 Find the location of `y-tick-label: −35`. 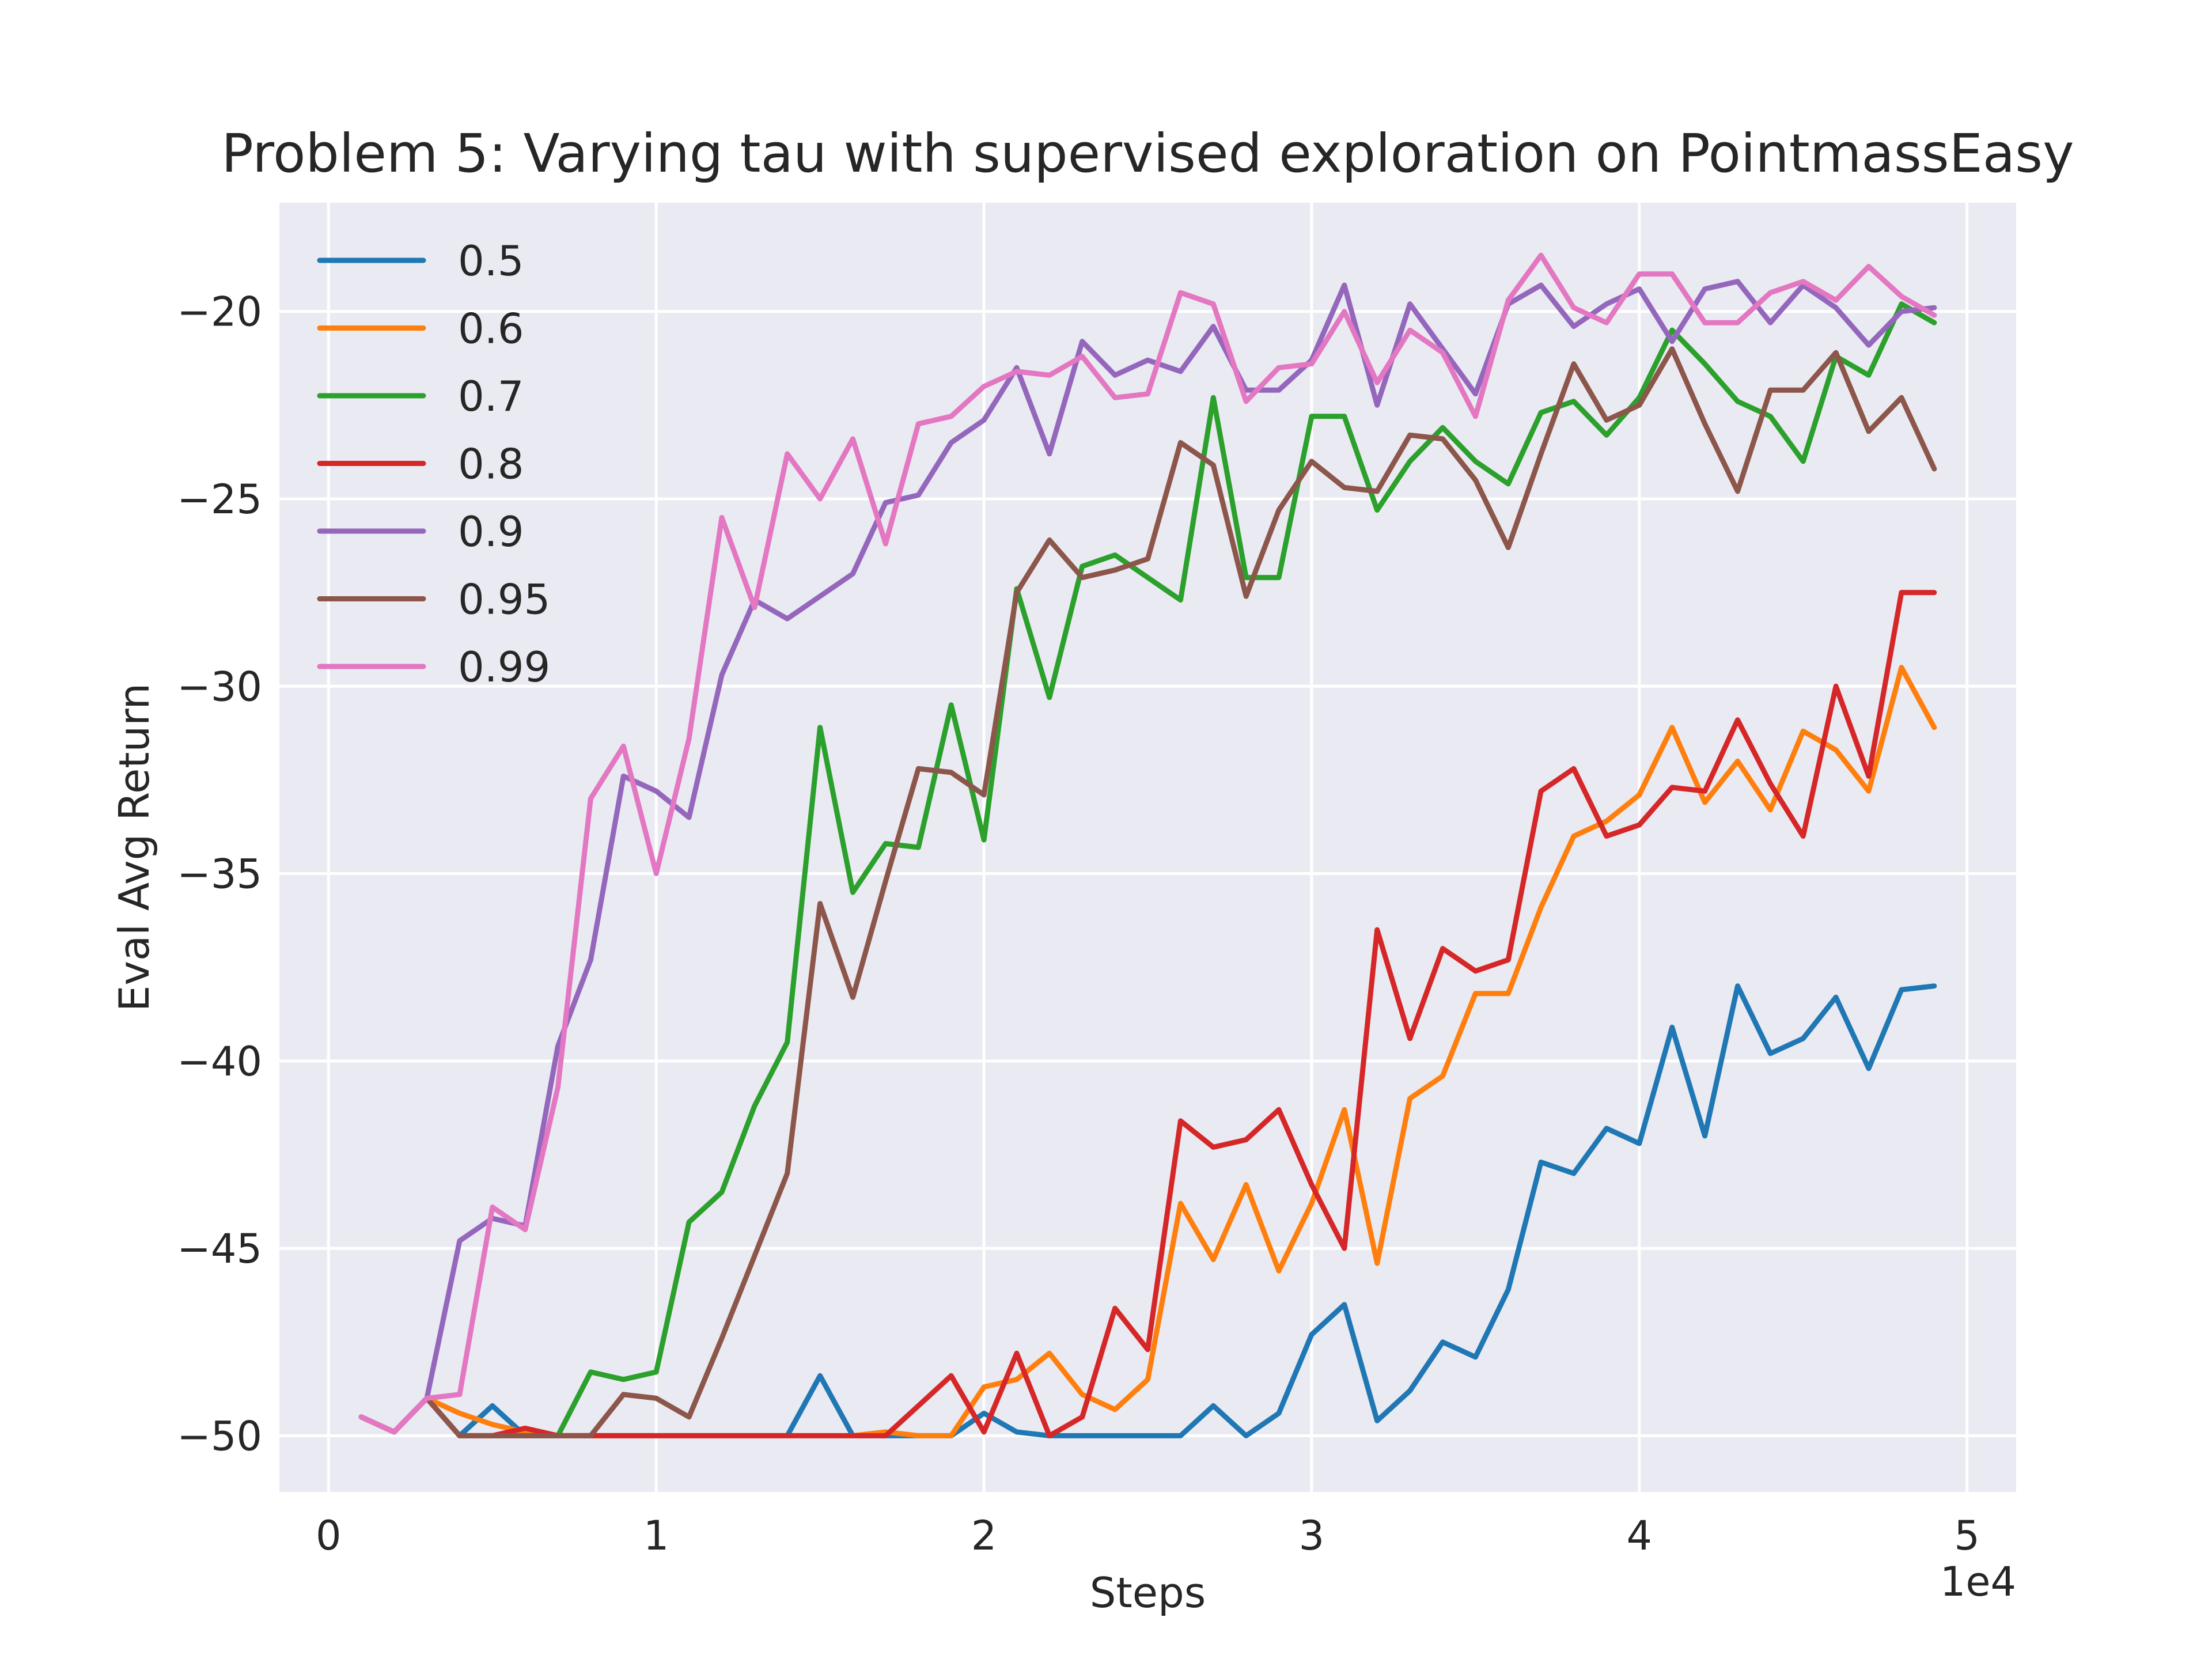

y-tick-label: −35 is located at coordinates (219, 874).